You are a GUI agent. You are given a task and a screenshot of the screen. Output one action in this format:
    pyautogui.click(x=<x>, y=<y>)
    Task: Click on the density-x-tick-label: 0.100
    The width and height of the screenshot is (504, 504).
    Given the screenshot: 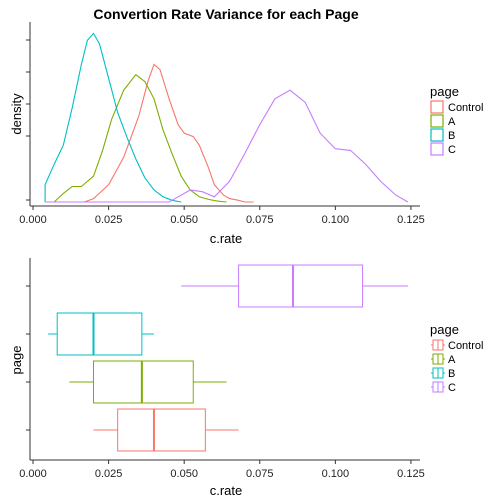 What is the action you would take?
    pyautogui.click(x=336, y=220)
    